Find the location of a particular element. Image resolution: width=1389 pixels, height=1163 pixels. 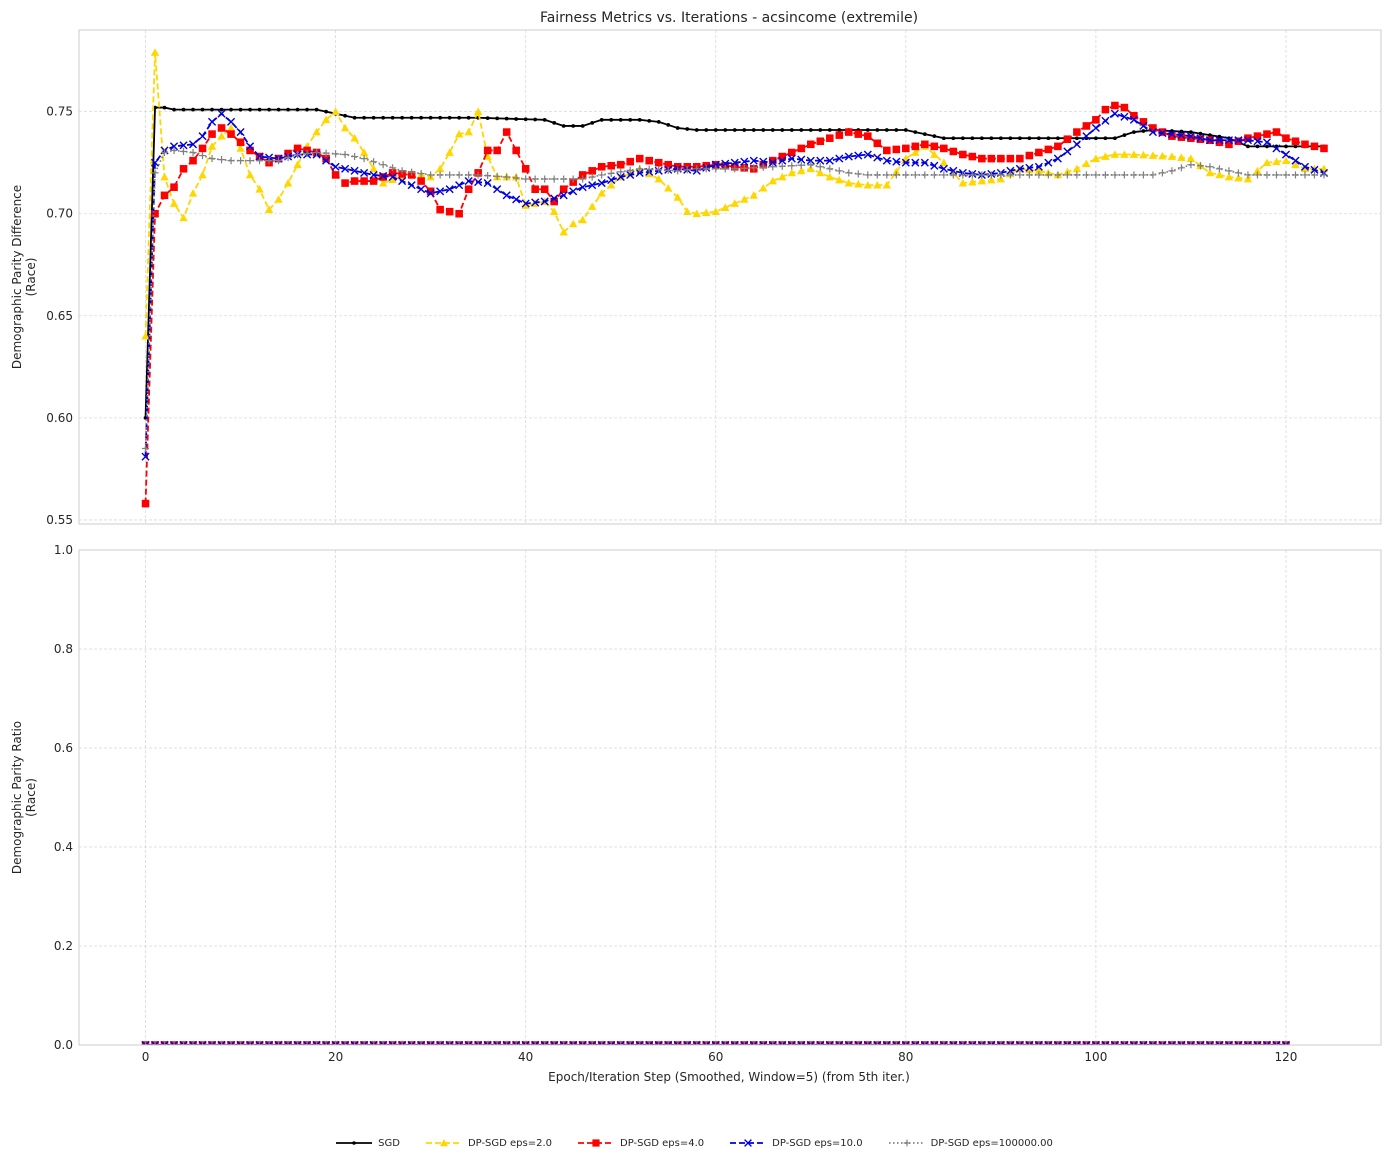

legend-marker is located at coordinates (748, 1143).